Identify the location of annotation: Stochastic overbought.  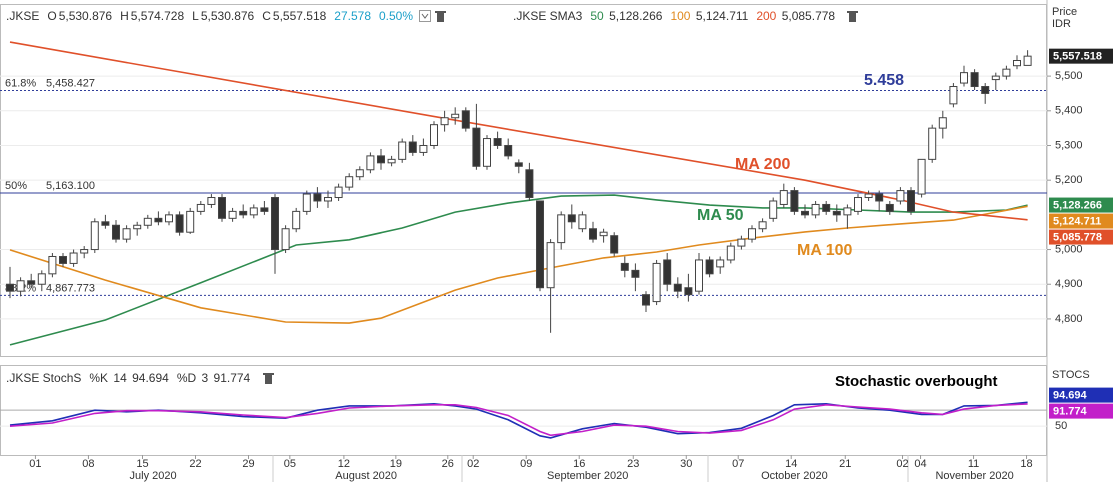
(916, 381).